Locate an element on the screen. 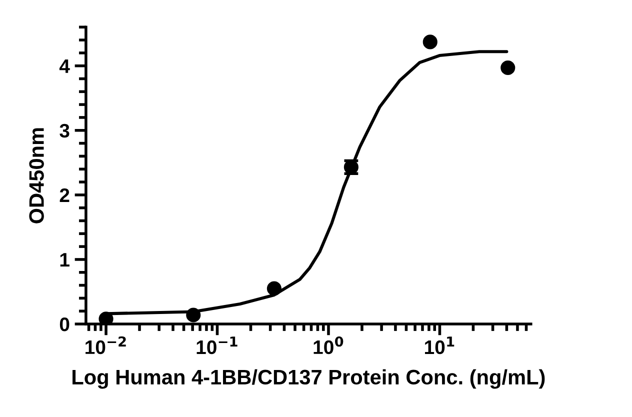 This screenshot has height=417, width=632. y-tick-label: 4 is located at coordinates (64, 66).